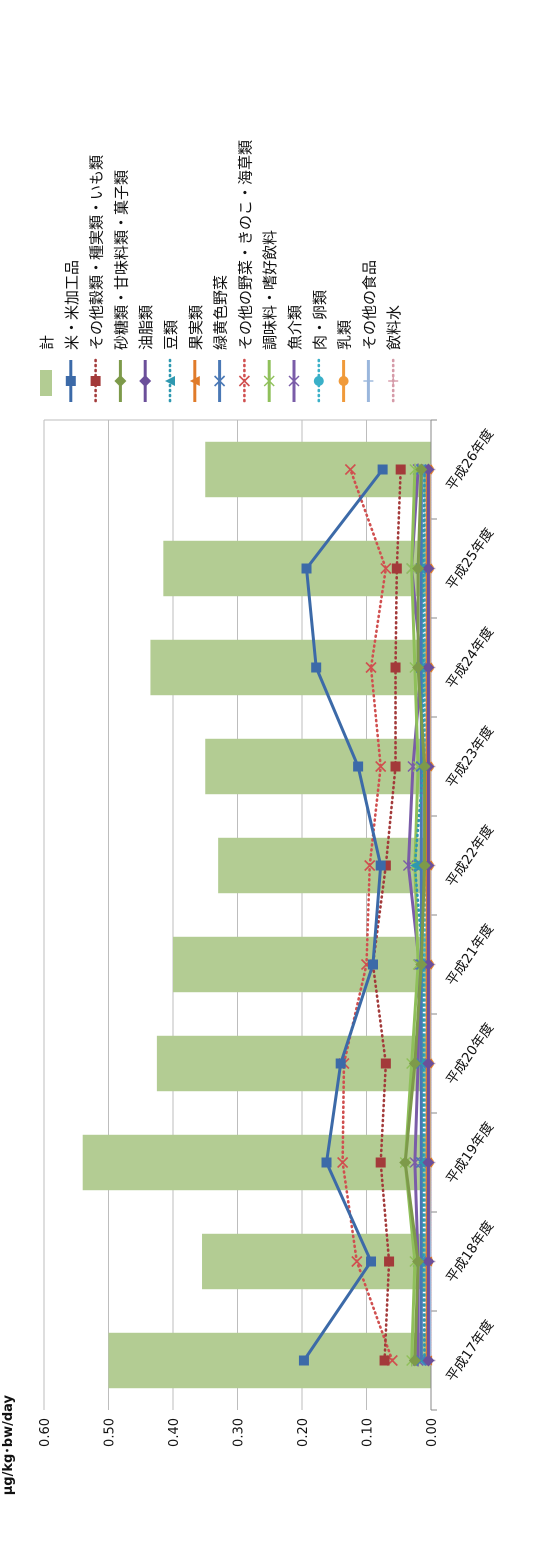  Describe the element at coordinates (97, 252) in the screenshot. I see `legend-label: その他穀類・種実類・いも類` at that location.